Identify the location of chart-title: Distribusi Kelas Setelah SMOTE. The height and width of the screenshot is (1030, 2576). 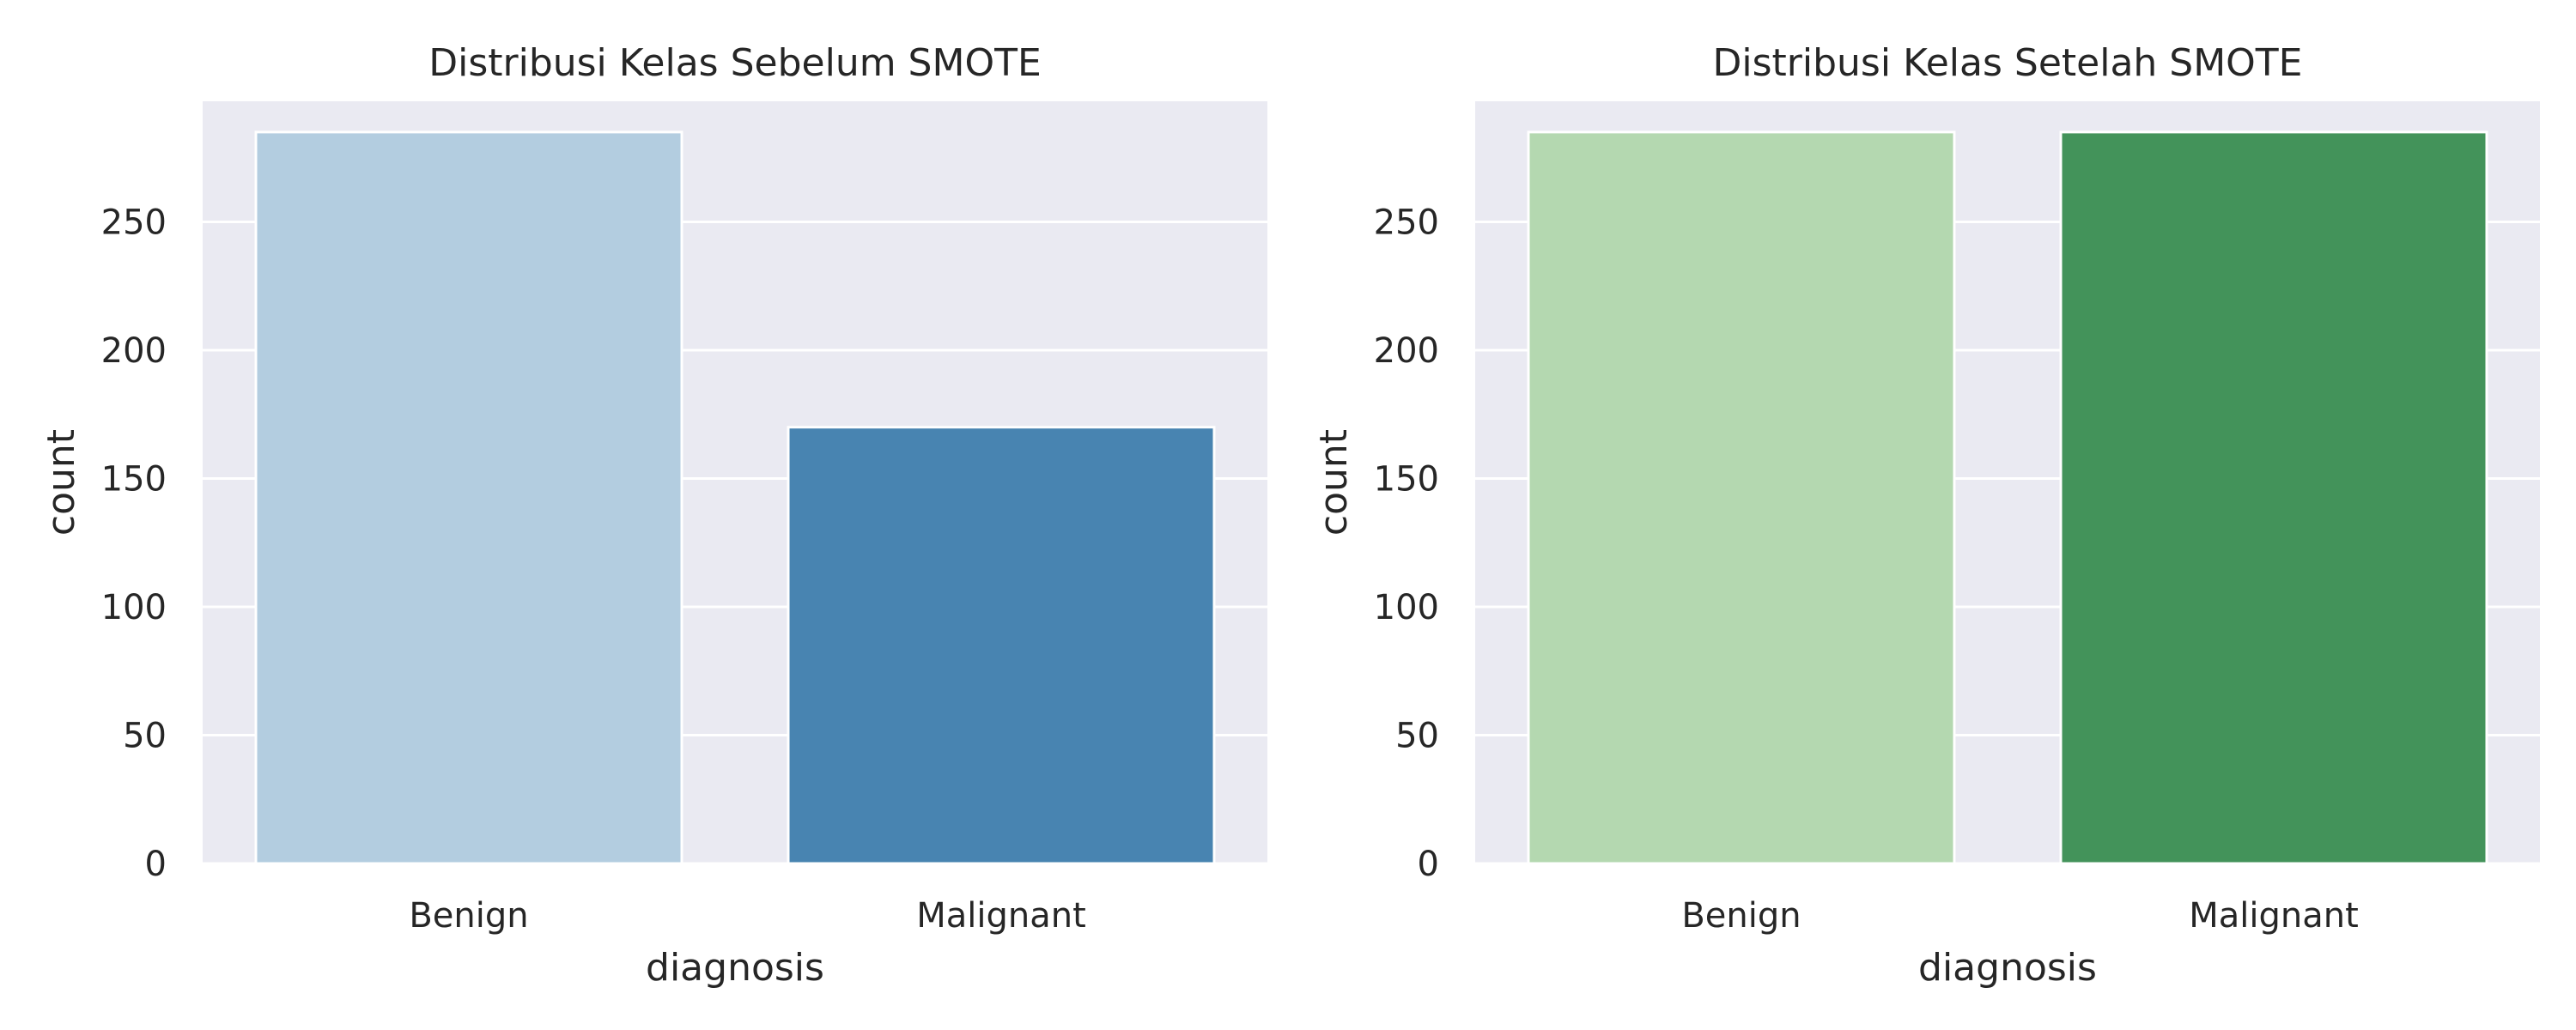
(2008, 63).